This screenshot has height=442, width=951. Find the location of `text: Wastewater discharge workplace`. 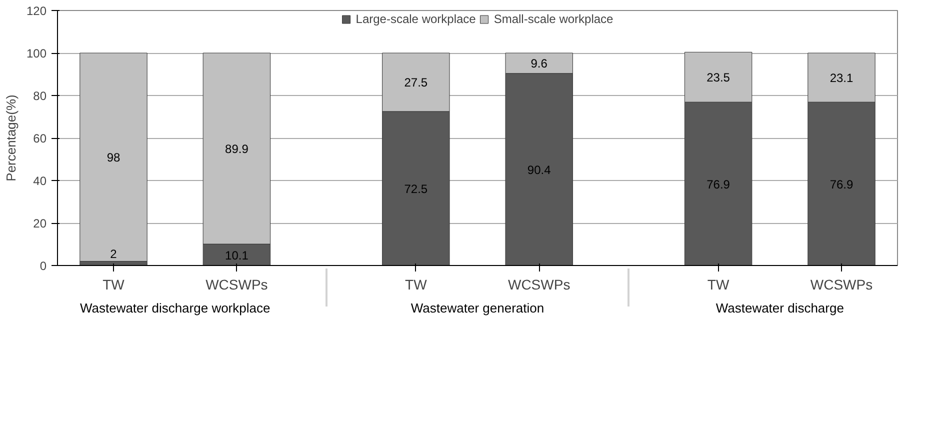

text: Wastewater discharge workplace is located at coordinates (175, 308).